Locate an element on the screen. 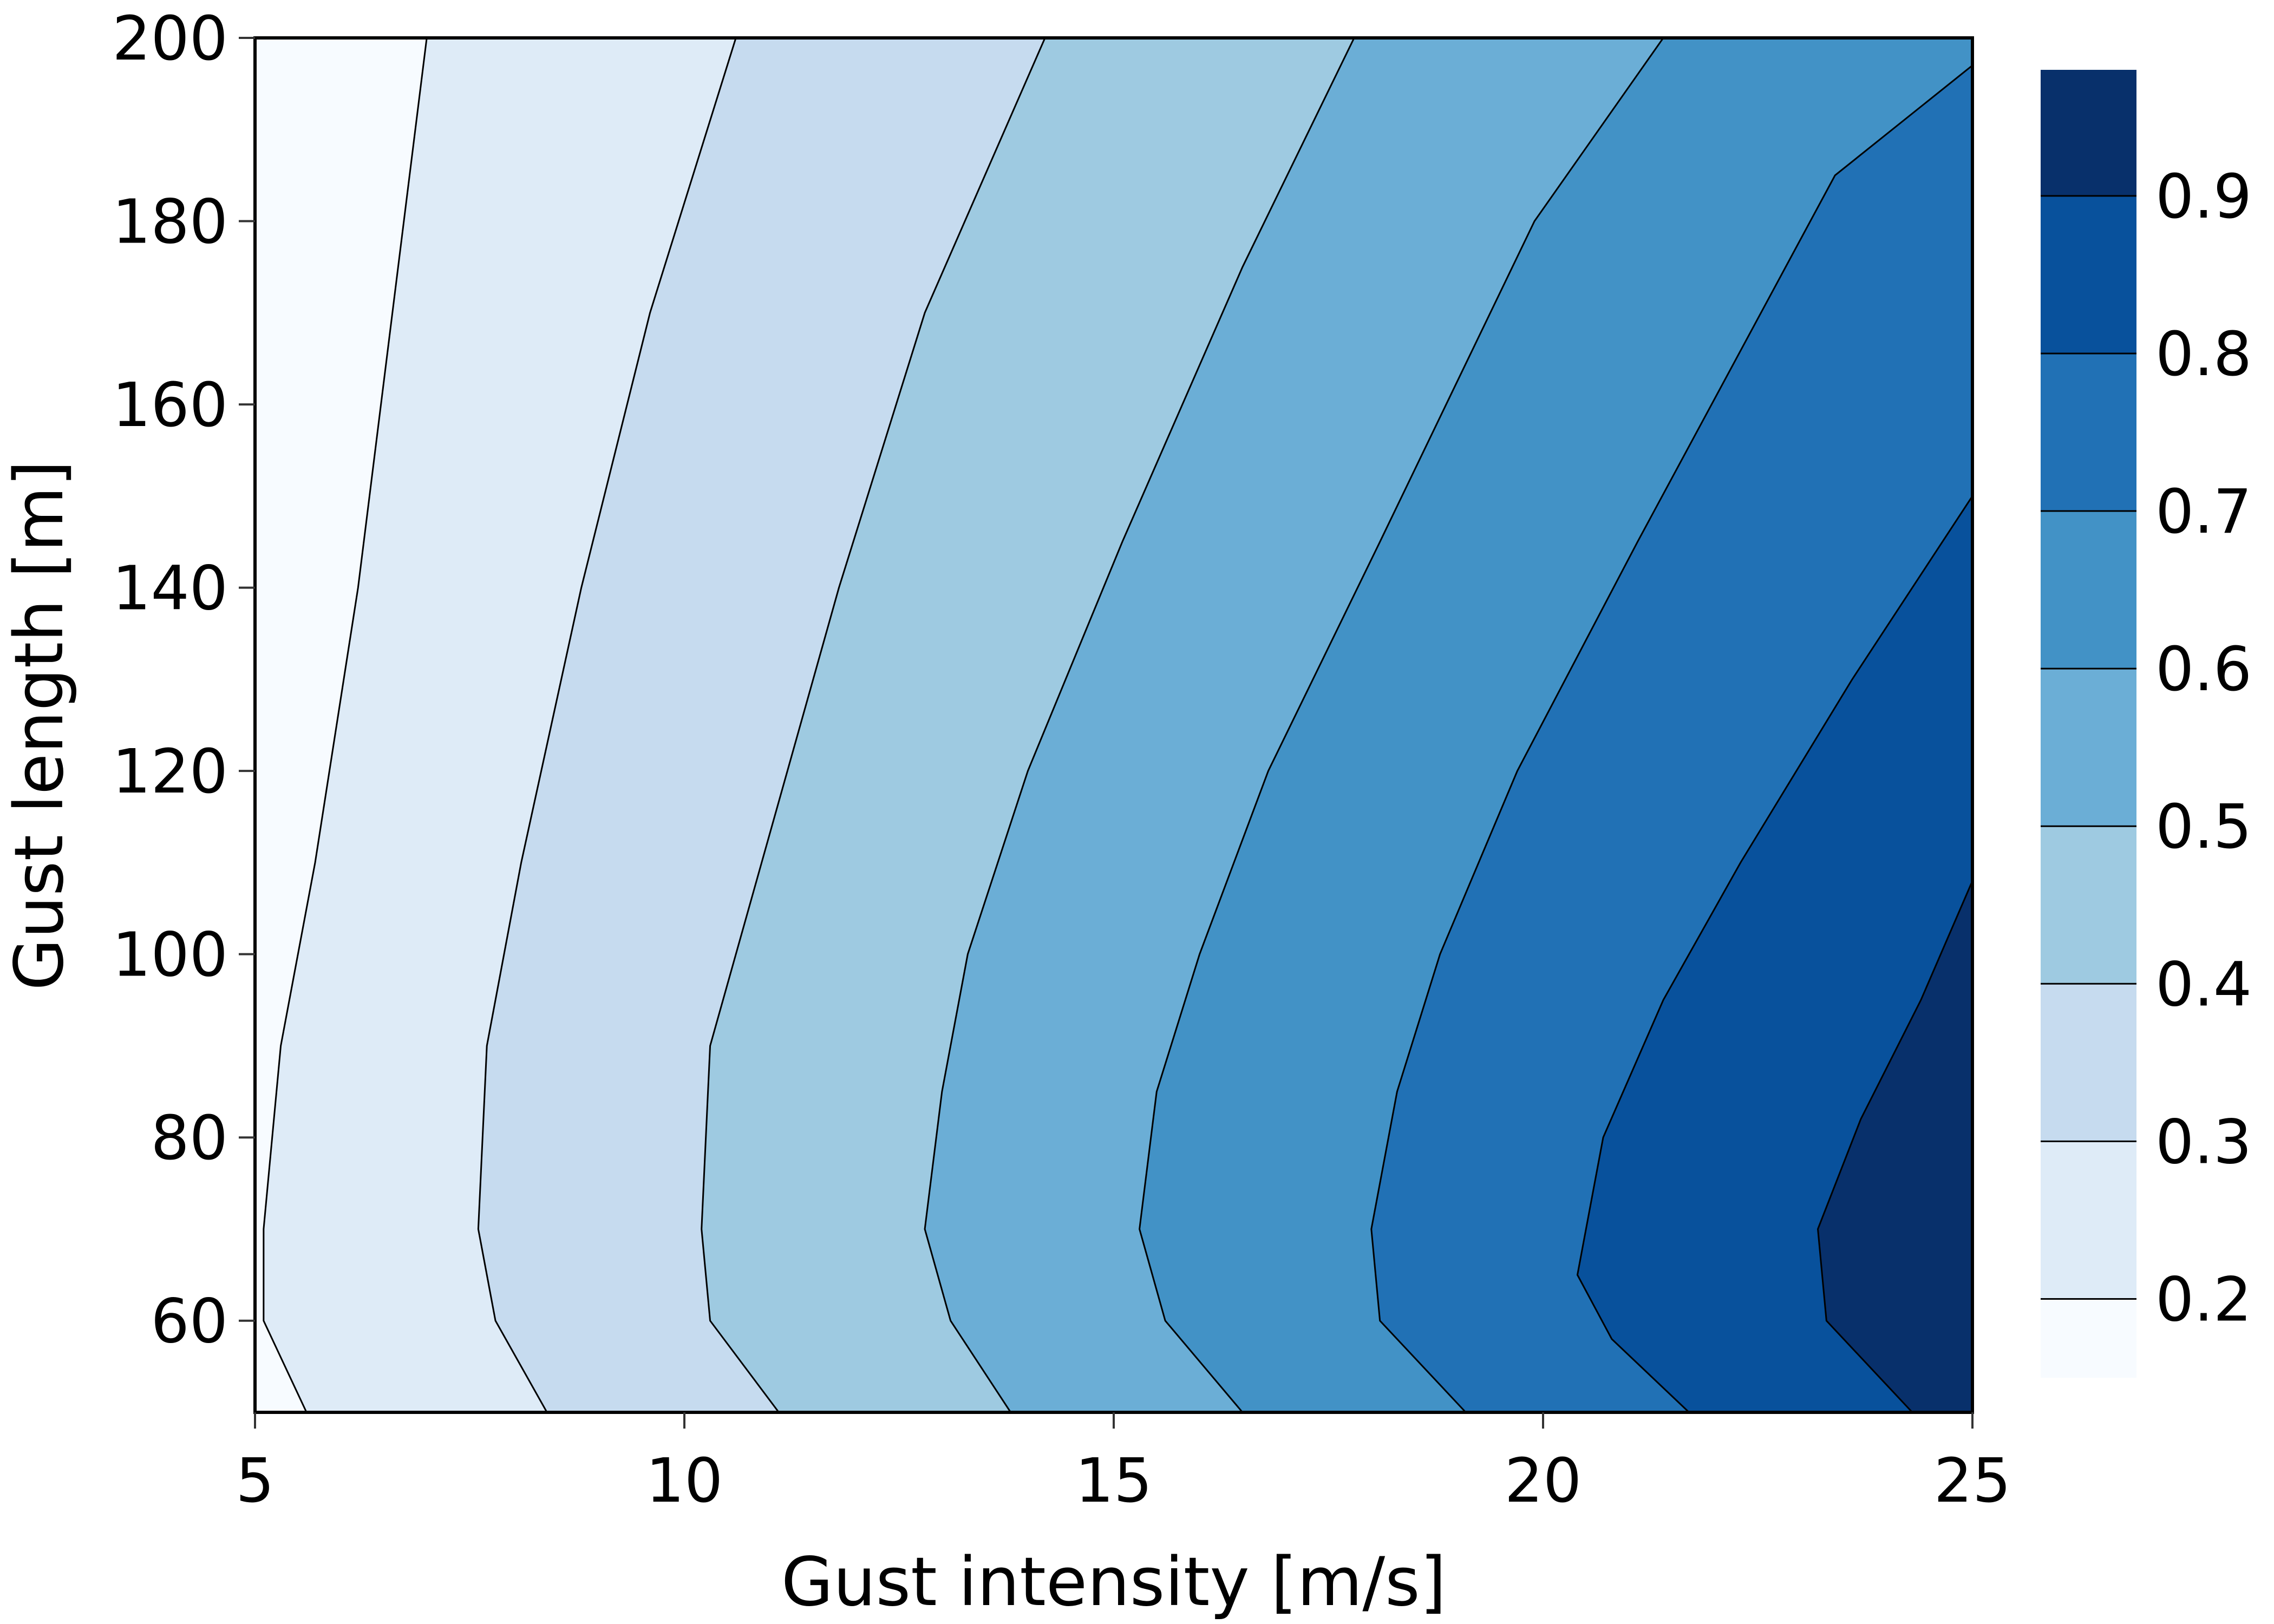 The image size is (2274, 1624). y-tick-label: 80 is located at coordinates (190, 1138).